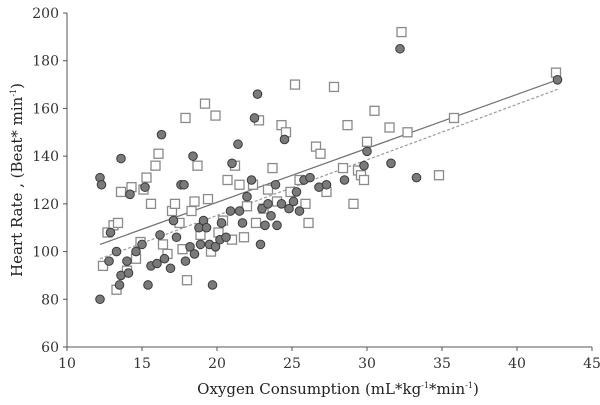  I want to click on y-tick-label: 100, so click(45, 253).